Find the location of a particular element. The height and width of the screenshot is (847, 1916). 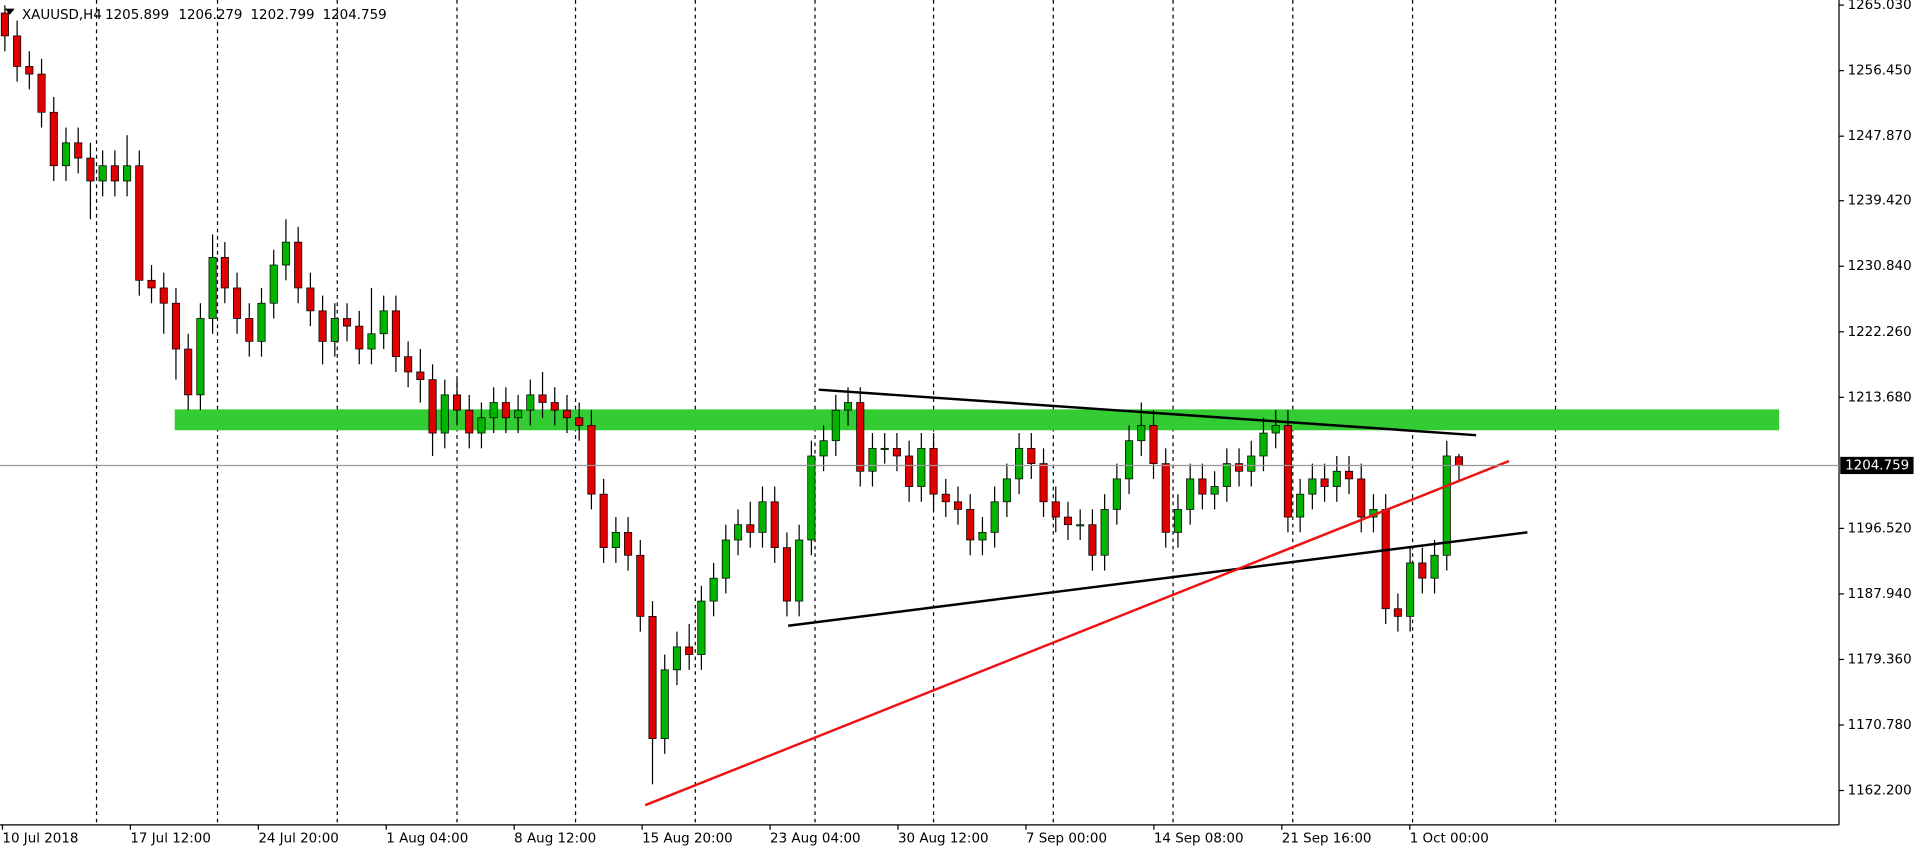

current-price-label: 1204.759 is located at coordinates (1877, 465).